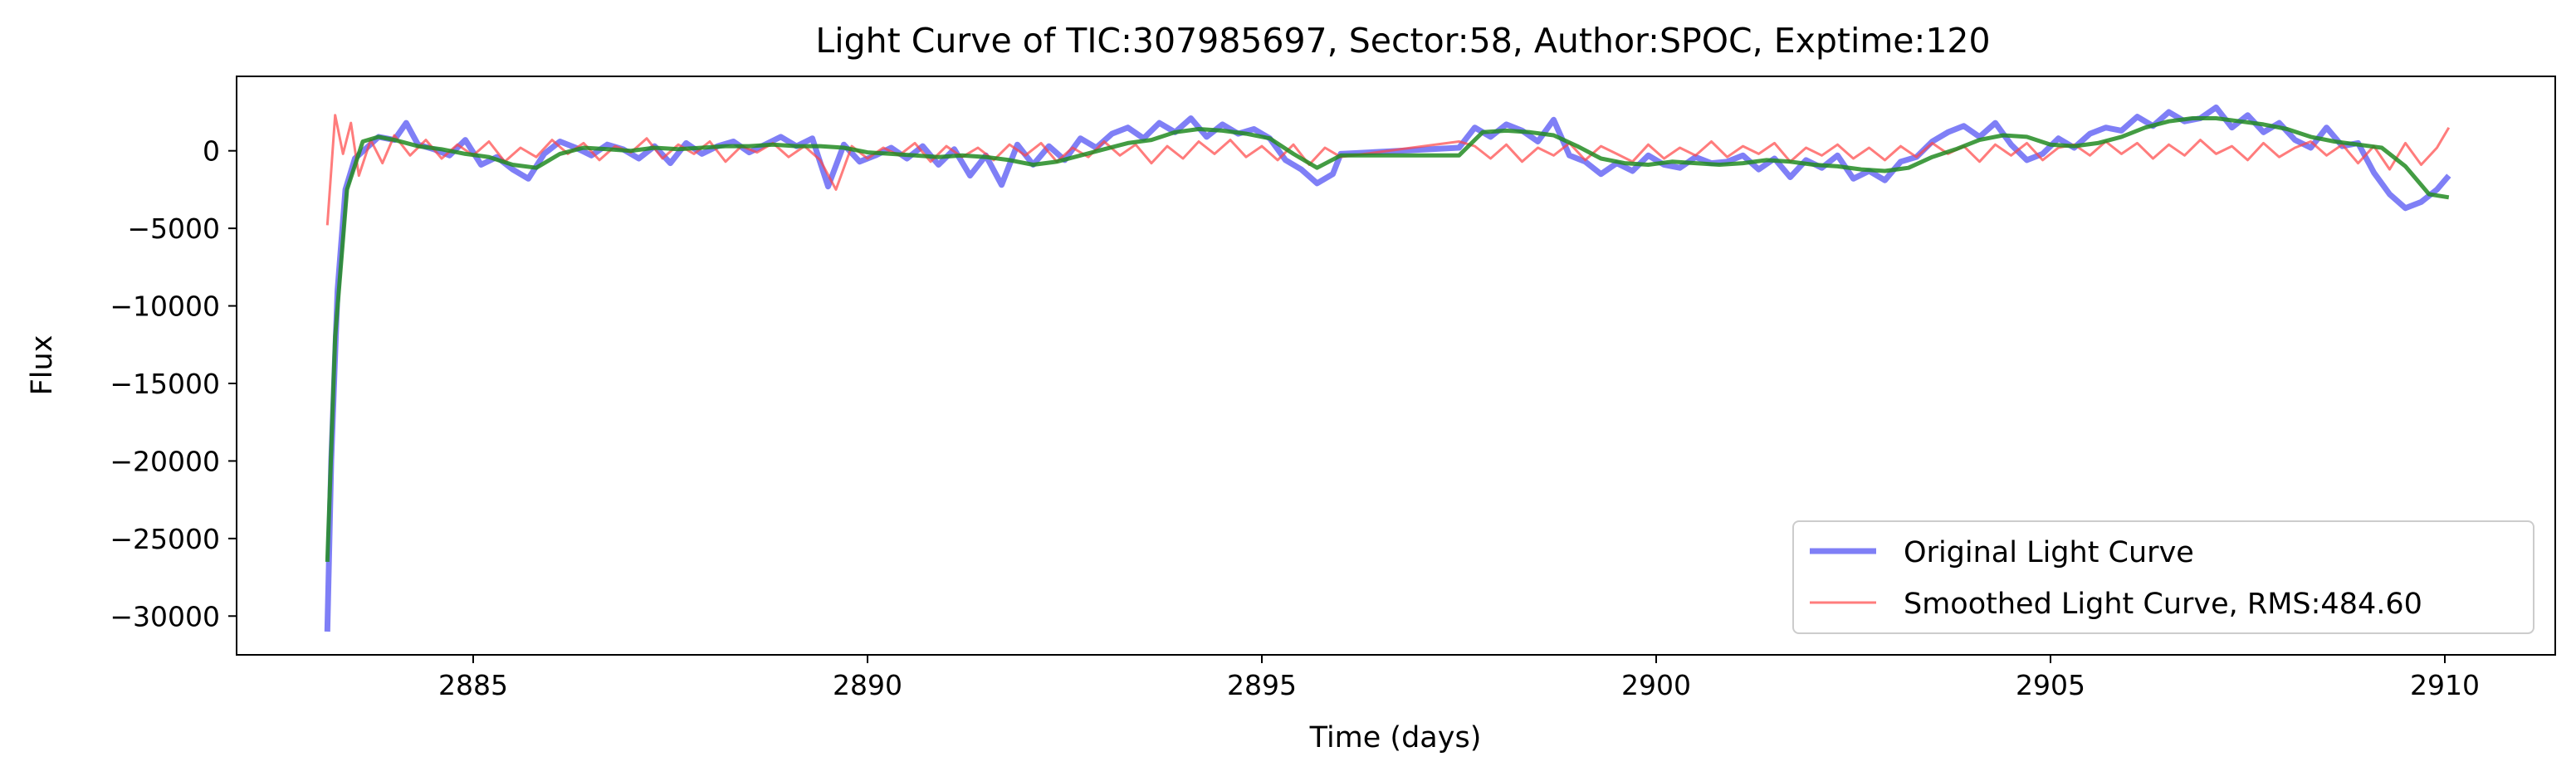 This screenshot has height=781, width=2576. What do you see at coordinates (165, 539) in the screenshot?
I see `y-tick-label: −25000` at bounding box center [165, 539].